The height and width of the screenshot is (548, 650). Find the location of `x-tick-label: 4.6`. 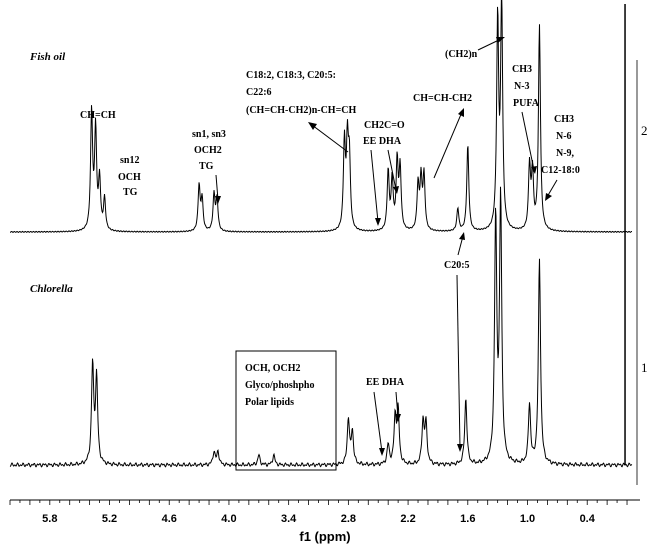

x-tick-label: 4.6 is located at coordinates (169, 519).